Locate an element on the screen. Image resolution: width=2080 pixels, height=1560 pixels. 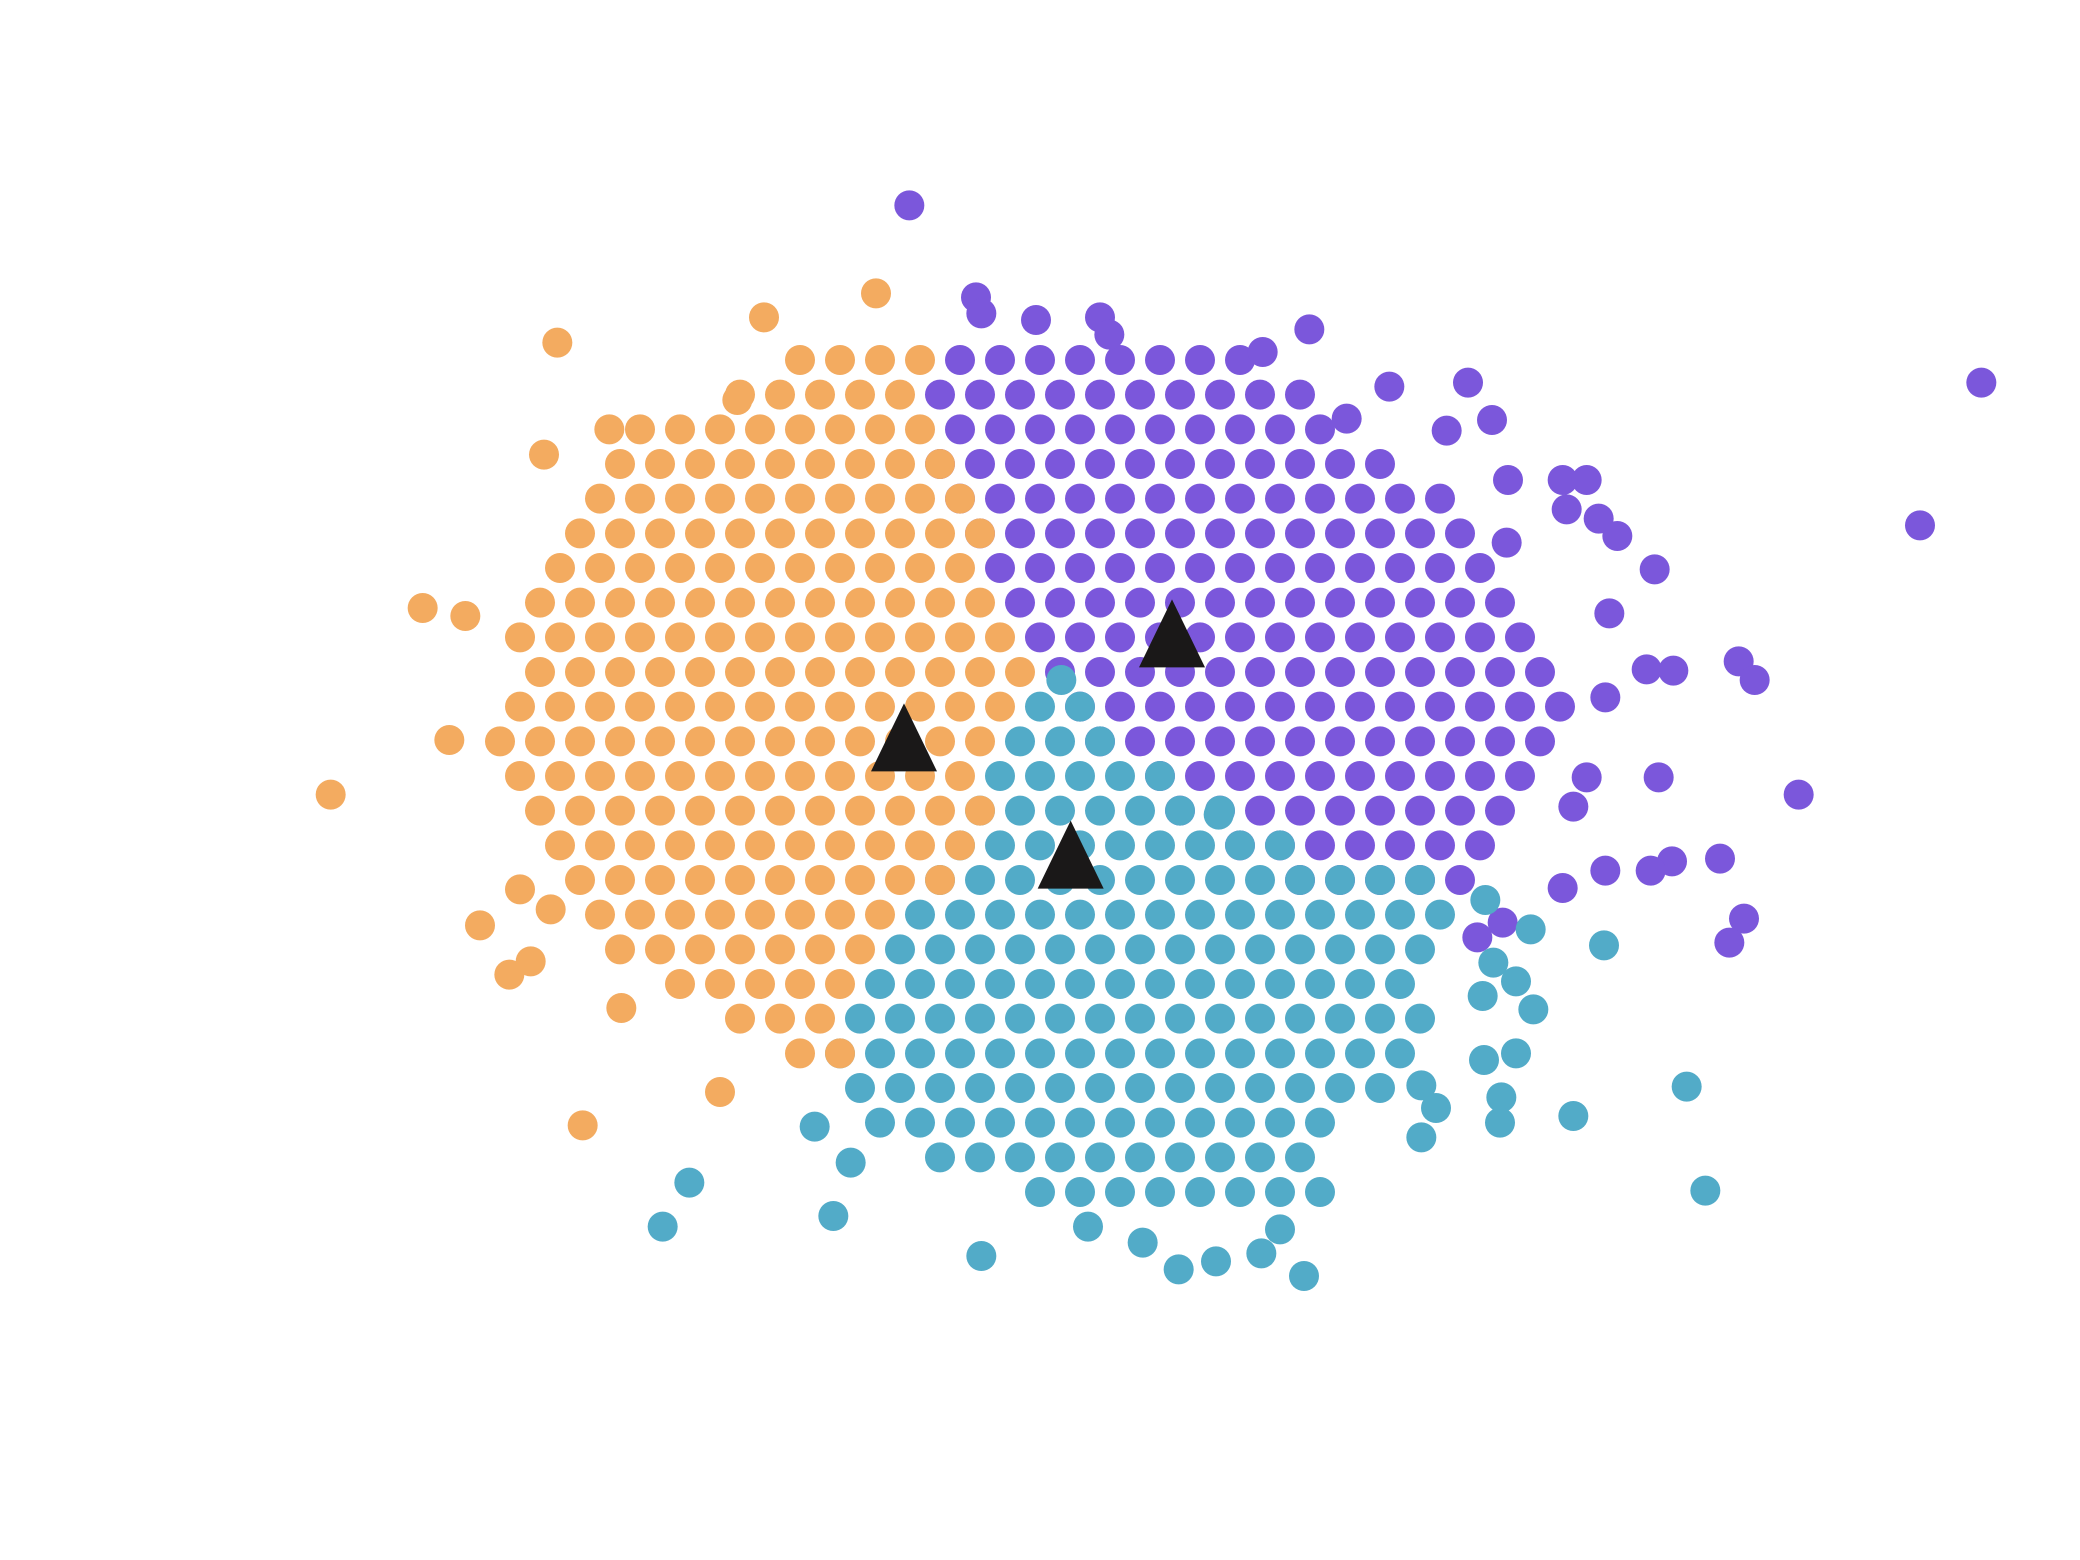
centroid-marker is located at coordinates (1172, 633).